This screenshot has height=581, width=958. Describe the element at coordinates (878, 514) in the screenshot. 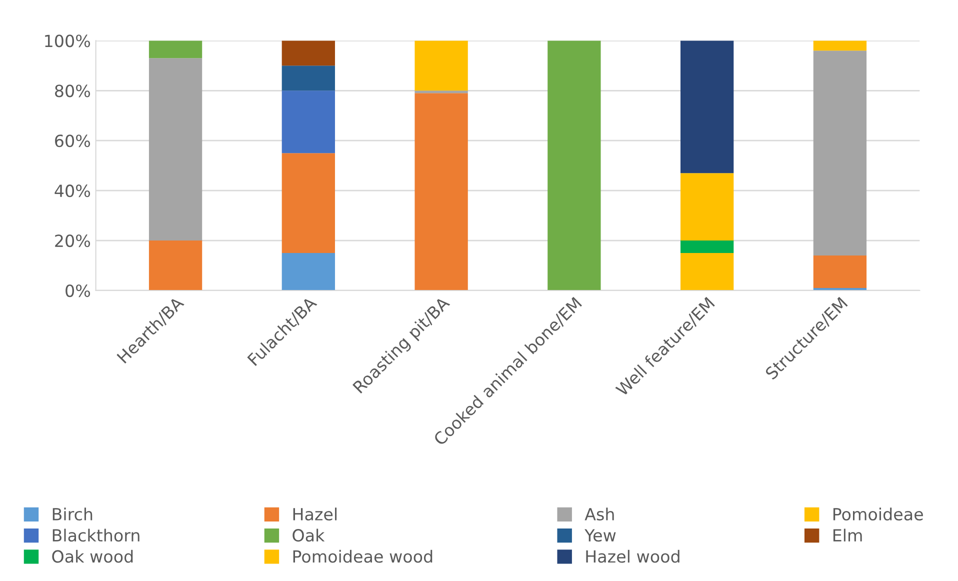

I see `legend-label: Pomoideae` at that location.